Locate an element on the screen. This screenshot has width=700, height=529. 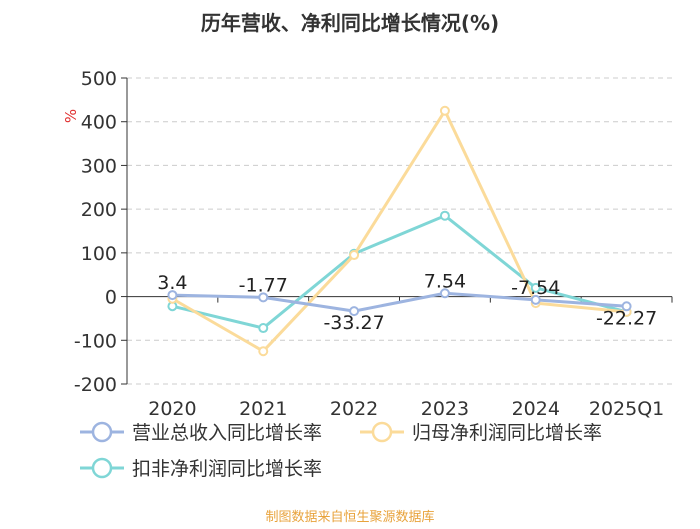
x-tick-label: 2022 is located at coordinates (354, 409).